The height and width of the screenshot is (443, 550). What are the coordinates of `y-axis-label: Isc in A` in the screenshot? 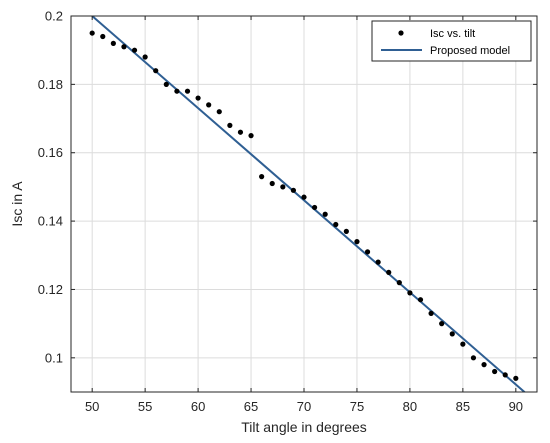 It's located at (17, 204).